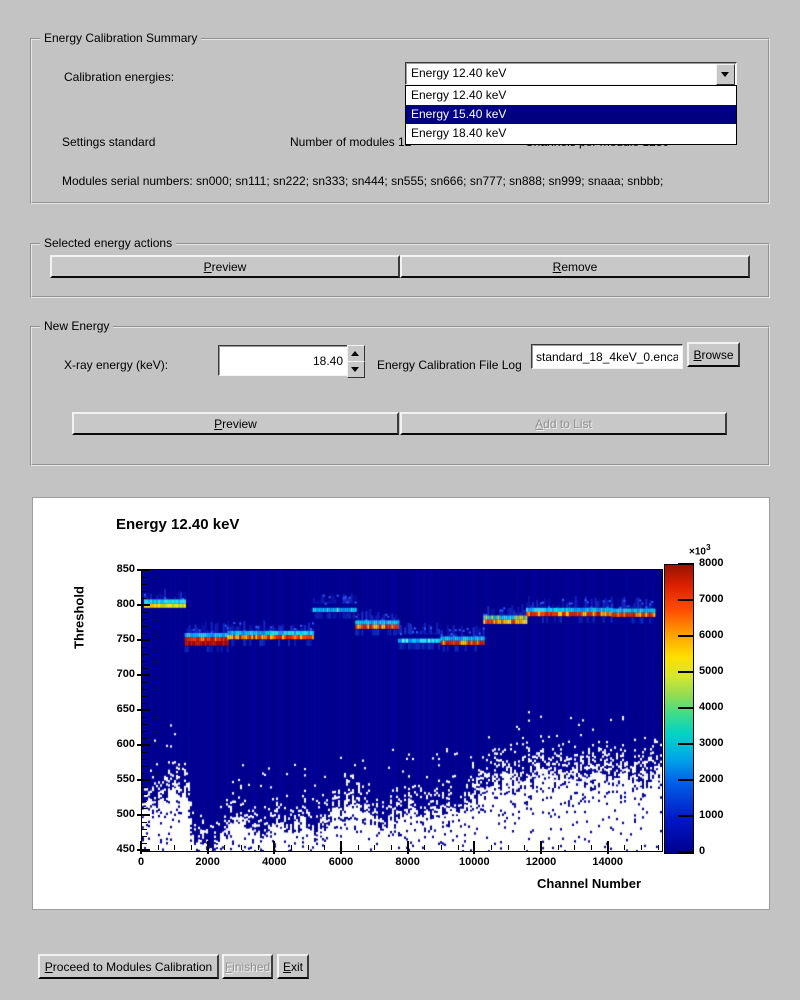 The image size is (800, 1000). What do you see at coordinates (125, 849) in the screenshot?
I see `y-tick-label: 450` at bounding box center [125, 849].